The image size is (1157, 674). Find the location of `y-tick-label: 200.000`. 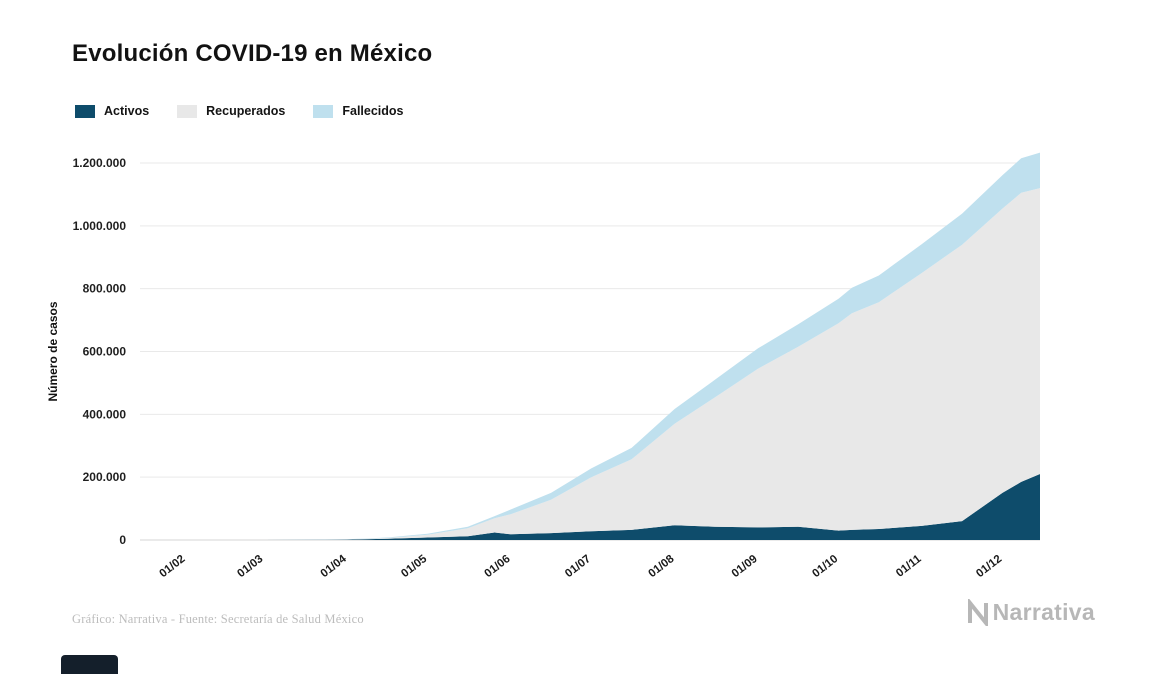

y-tick-label: 200.000 is located at coordinates (105, 477).